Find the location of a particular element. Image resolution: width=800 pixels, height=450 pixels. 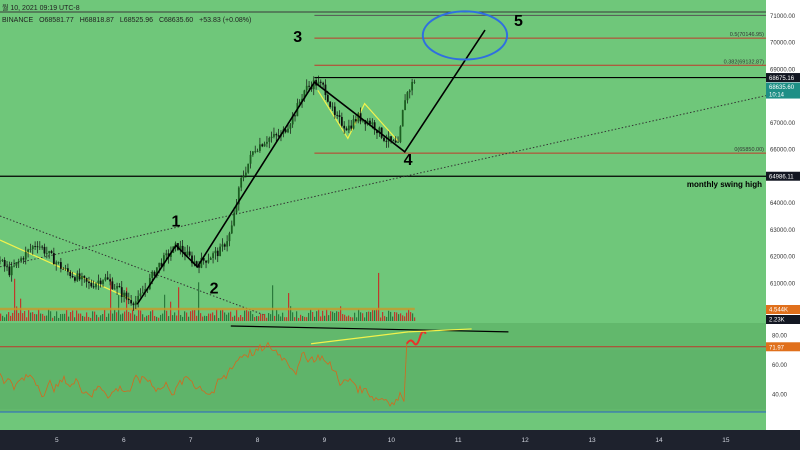

price-axis-bg is located at coordinates (783, 215).